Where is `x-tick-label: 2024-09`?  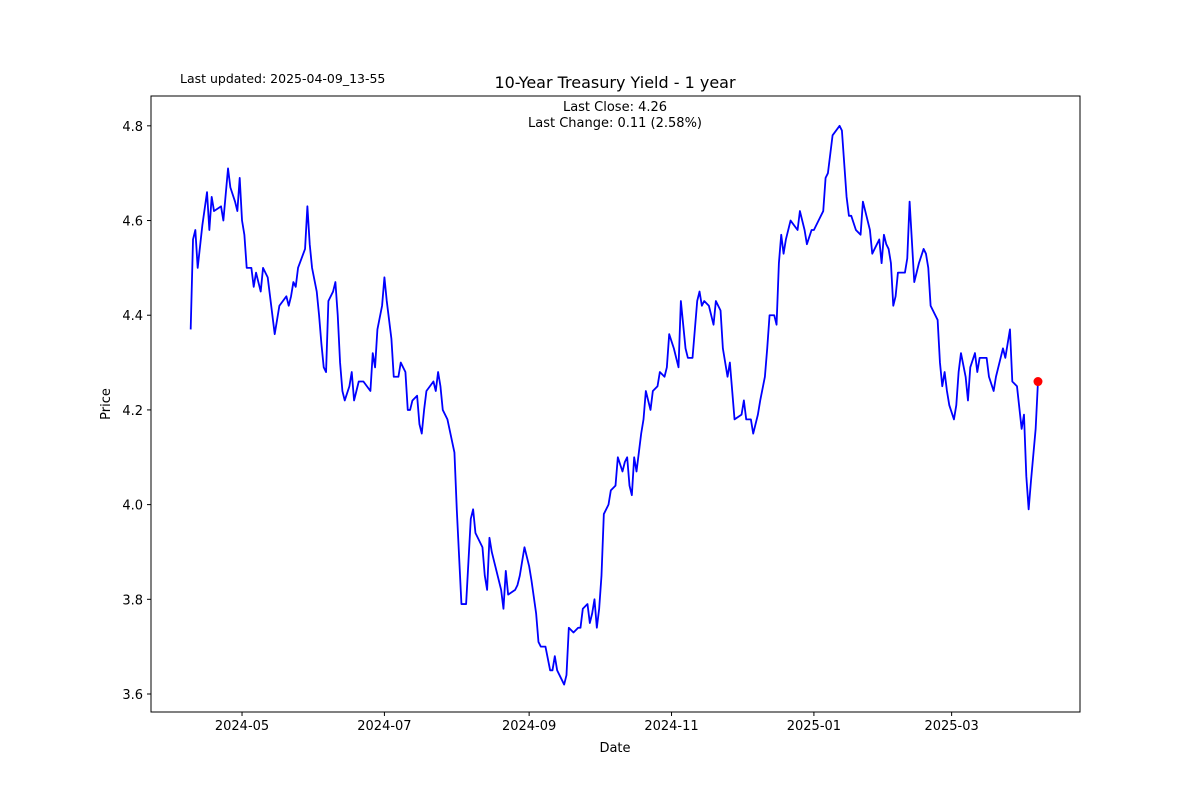
x-tick-label: 2024-09 is located at coordinates (529, 726).